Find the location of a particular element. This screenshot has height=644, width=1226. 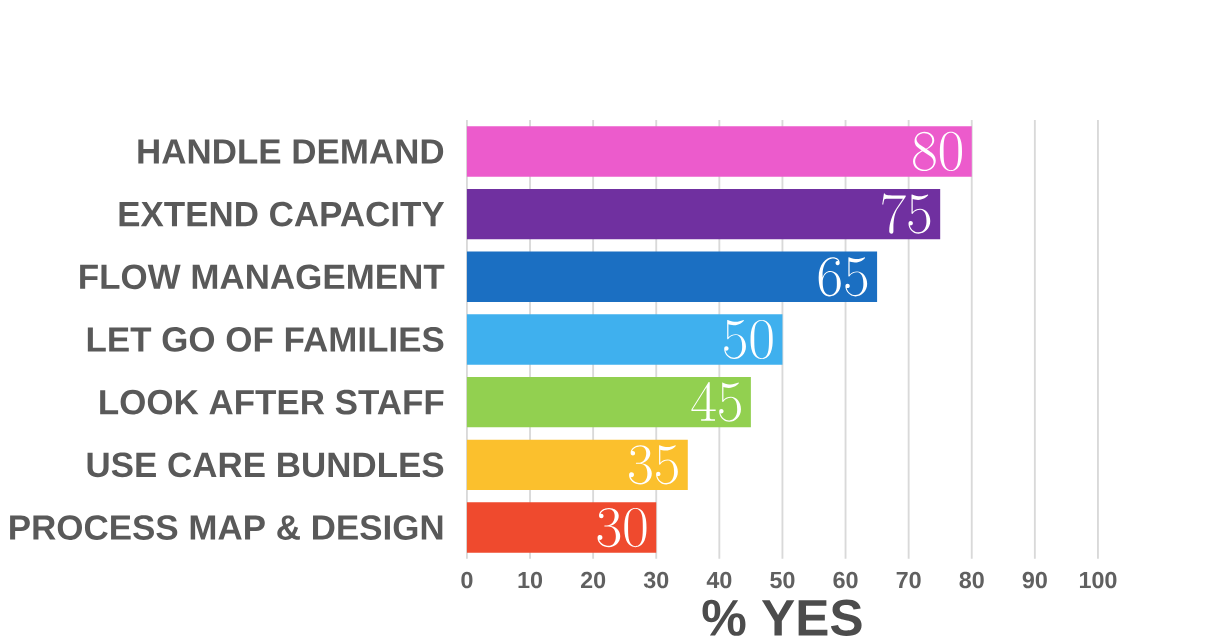

data-label: 35 is located at coordinates (653, 465).